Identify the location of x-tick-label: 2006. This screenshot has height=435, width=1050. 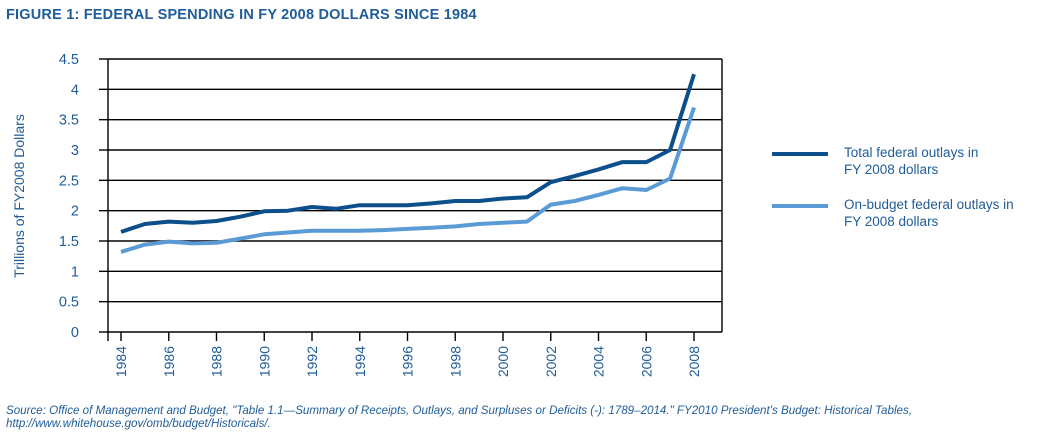
(646, 361).